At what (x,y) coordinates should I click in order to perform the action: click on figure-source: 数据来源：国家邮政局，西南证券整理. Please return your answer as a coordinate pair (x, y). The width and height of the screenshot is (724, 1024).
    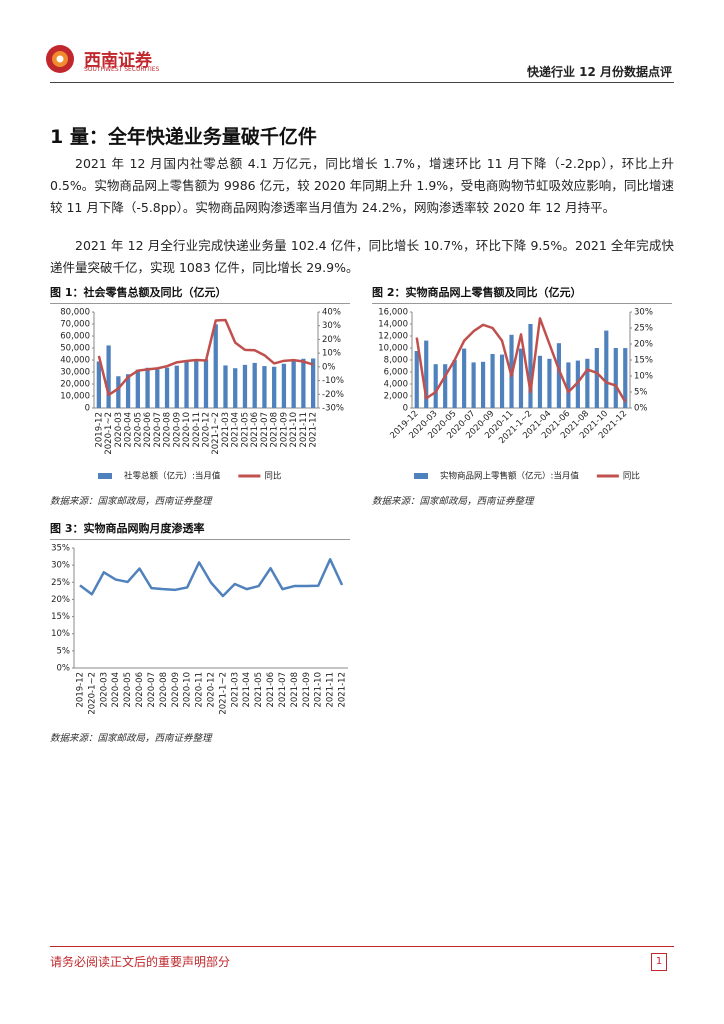
    Looking at the image, I should click on (131, 738).